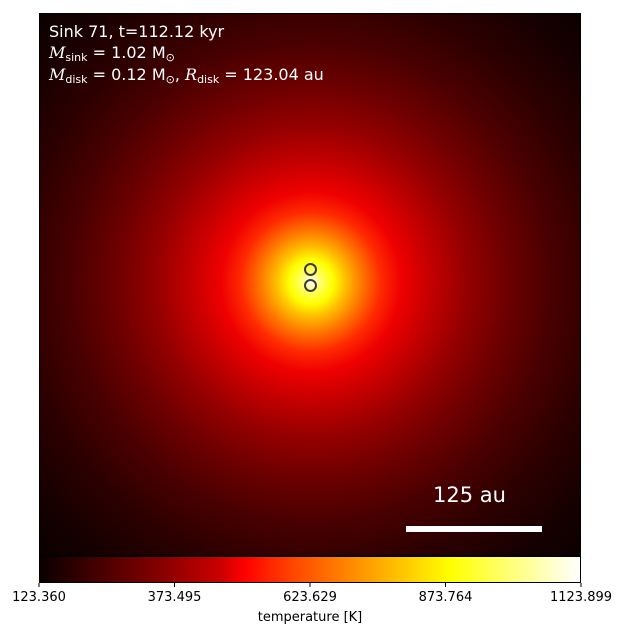 This screenshot has height=636, width=624. What do you see at coordinates (137, 31) in the screenshot?
I see `sink-title: Sink 71, t=112.12 kyr` at bounding box center [137, 31].